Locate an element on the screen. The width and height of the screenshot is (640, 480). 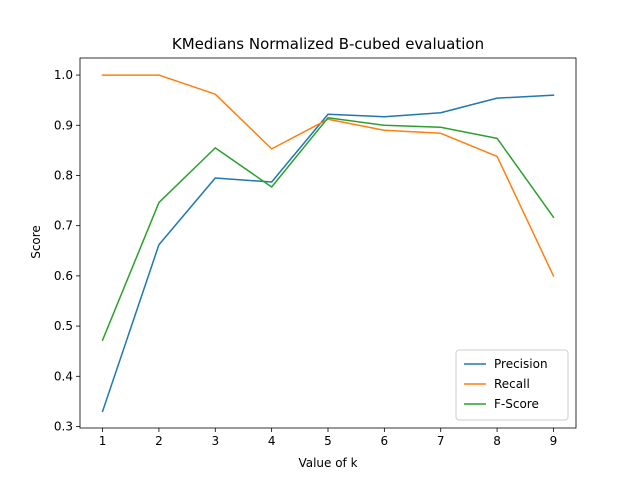
legend-label-recall: Recall is located at coordinates (512, 384).